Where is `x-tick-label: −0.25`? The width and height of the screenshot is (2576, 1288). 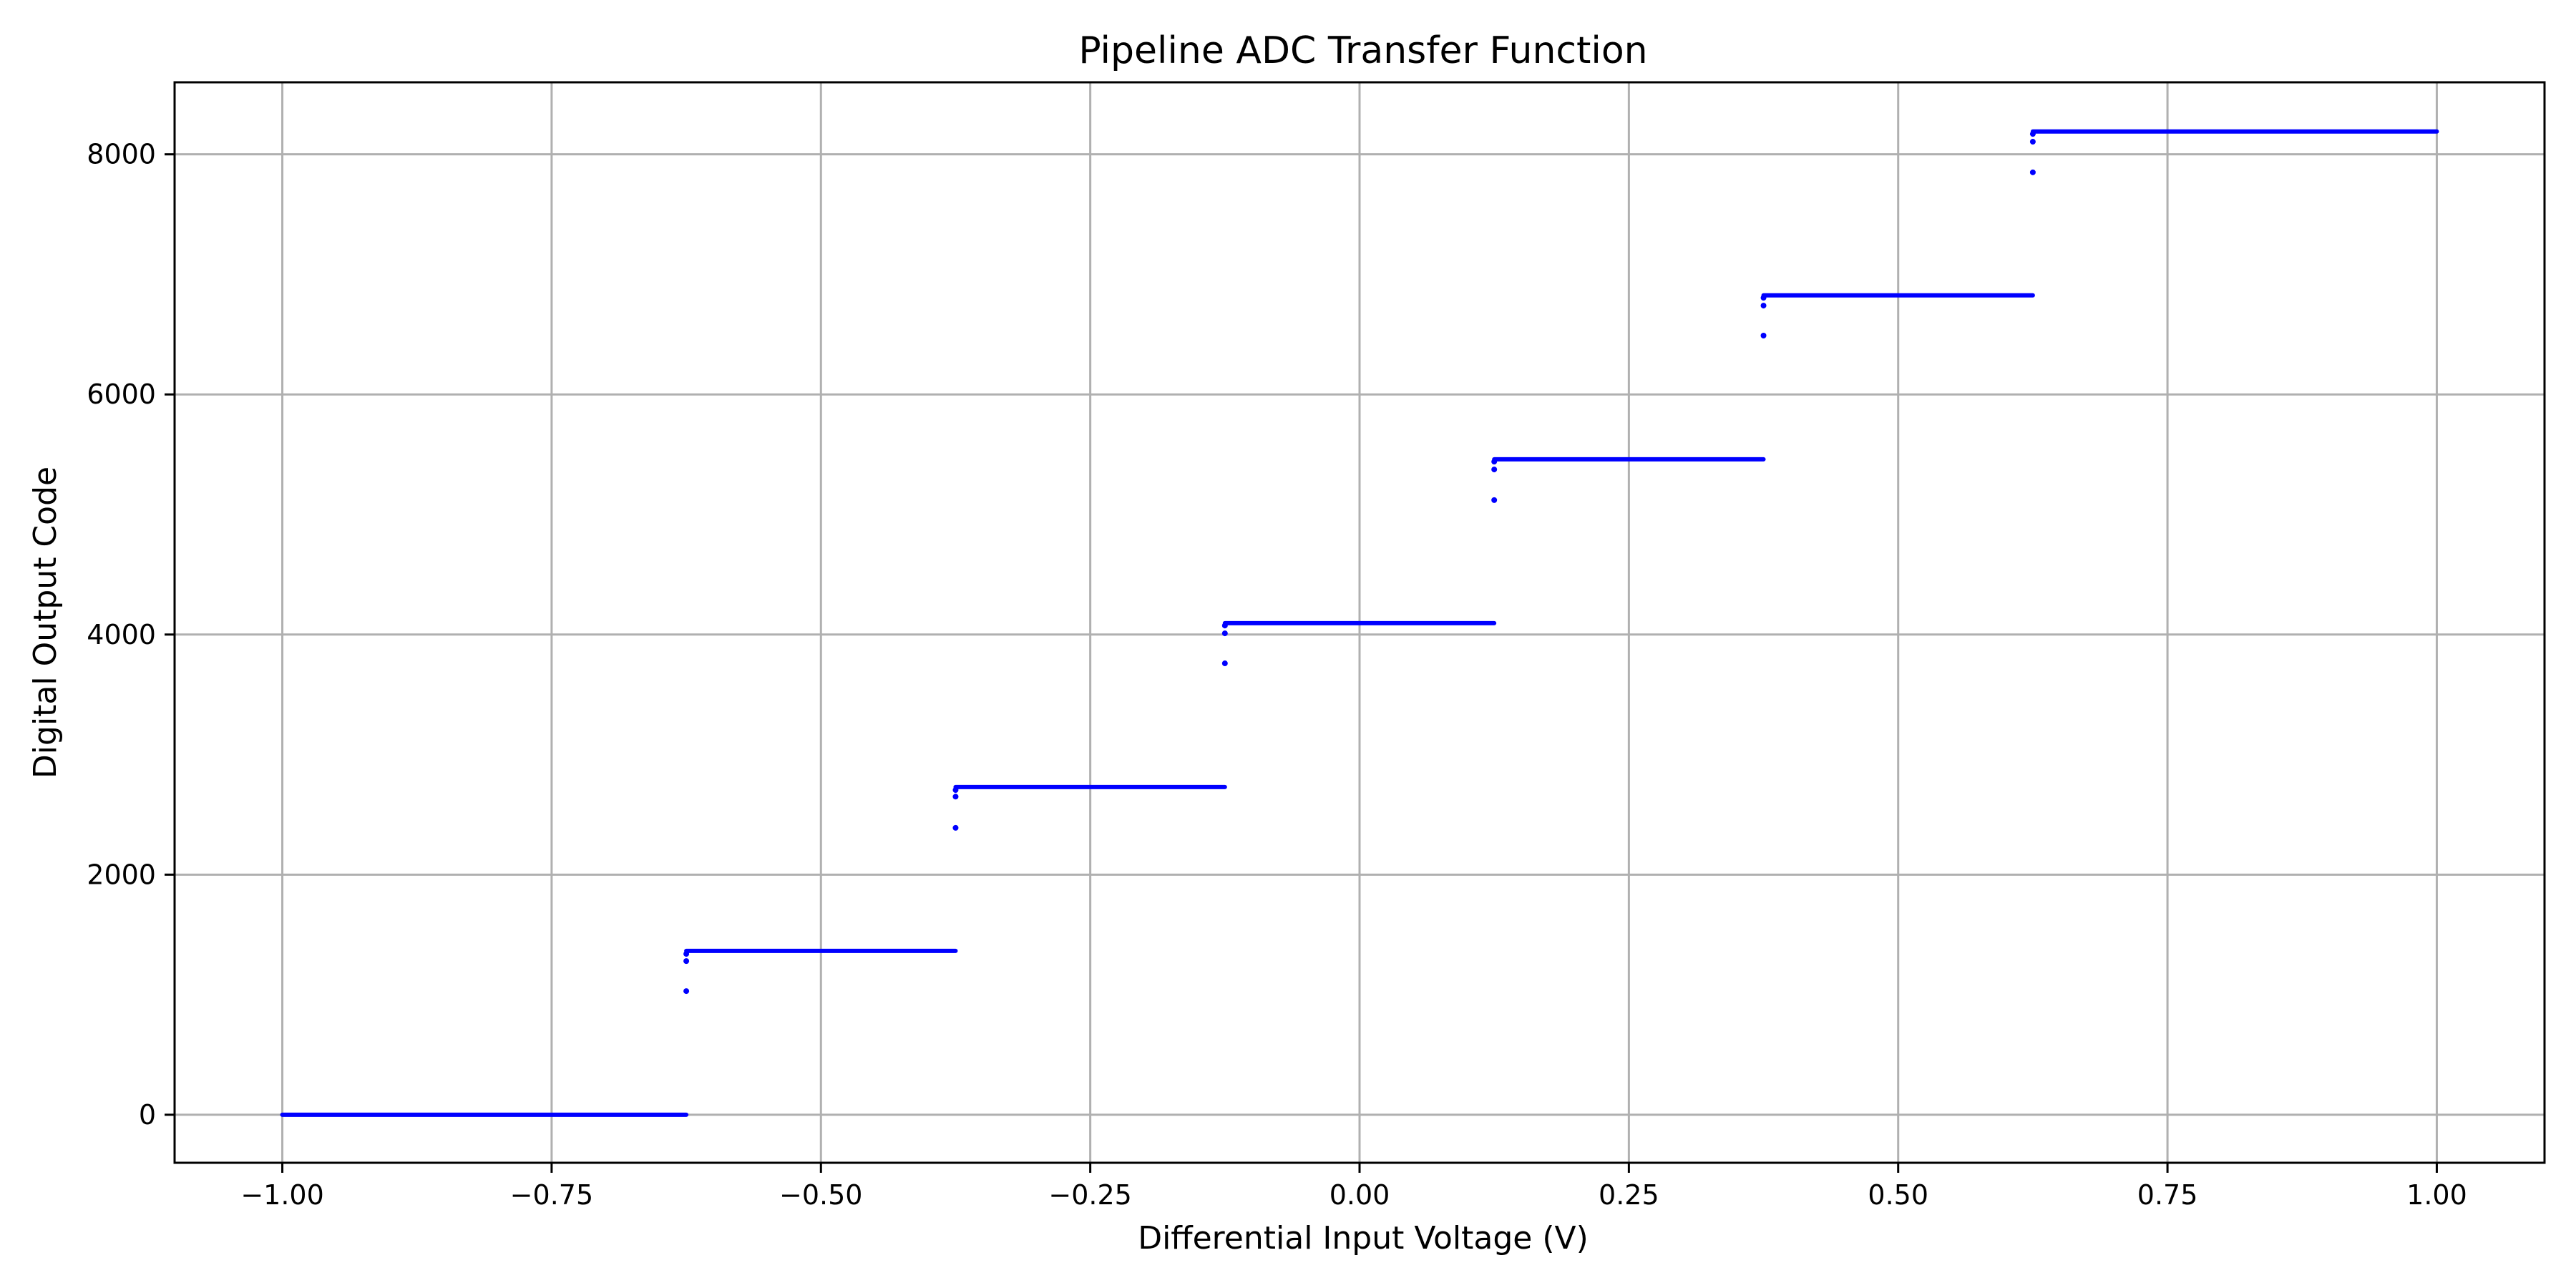
x-tick-label: −0.25 is located at coordinates (1089, 1195).